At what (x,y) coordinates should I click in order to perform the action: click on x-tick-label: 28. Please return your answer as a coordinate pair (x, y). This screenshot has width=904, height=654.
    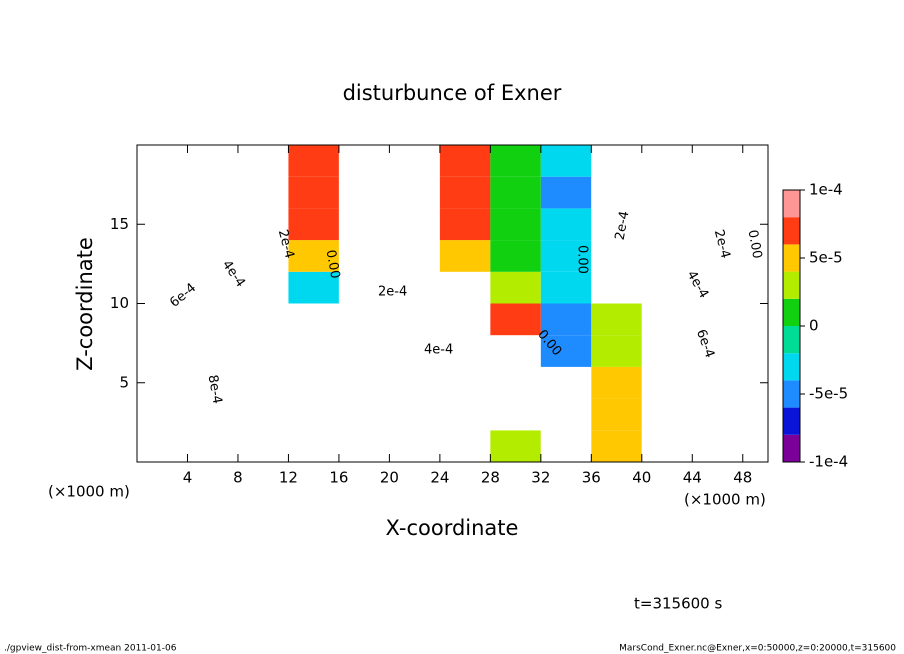
    Looking at the image, I should click on (490, 478).